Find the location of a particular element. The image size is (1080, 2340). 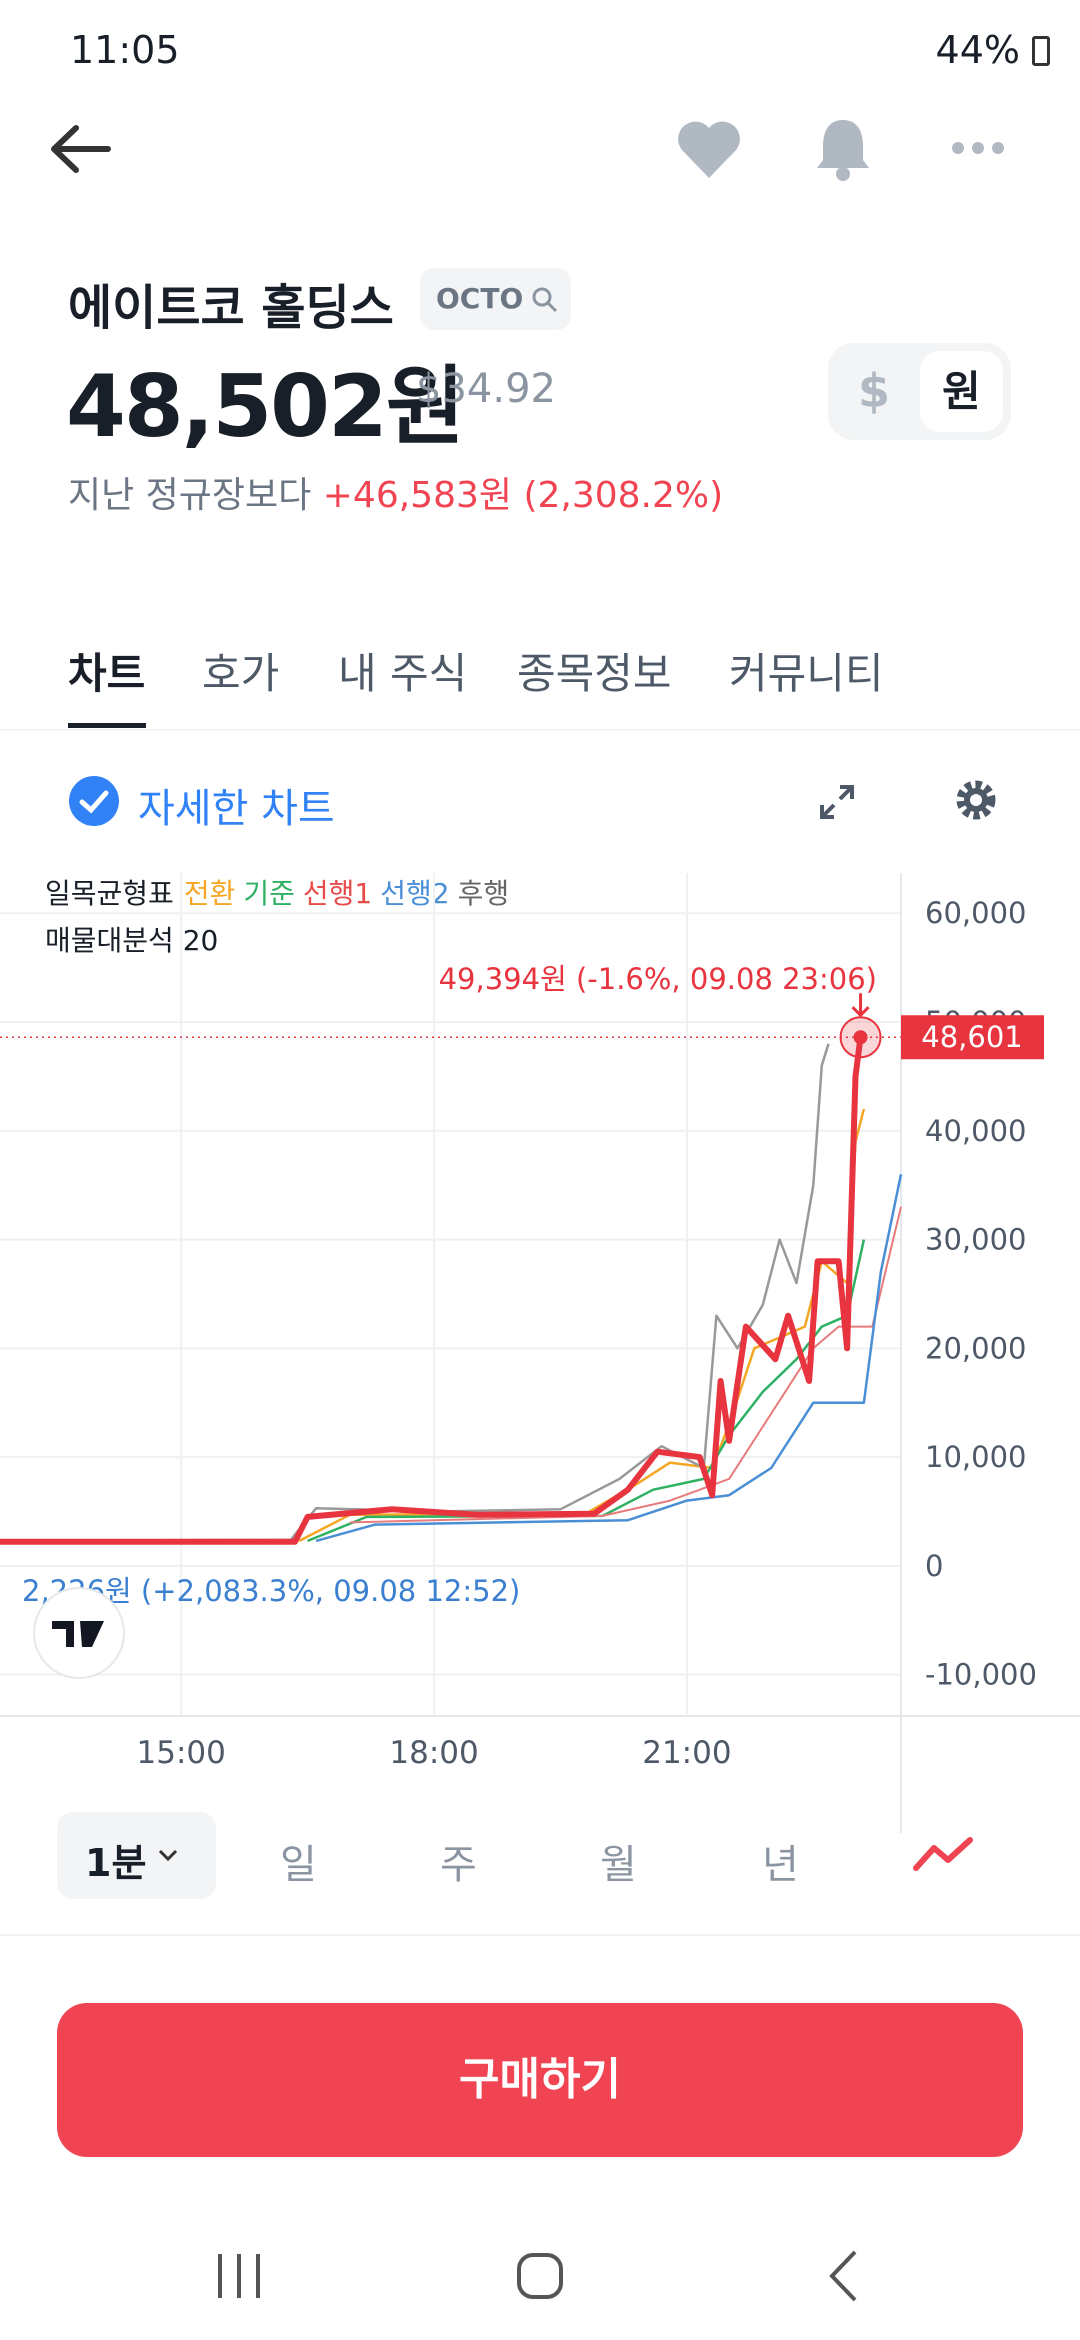

tab: 커뮤니티 is located at coordinates (806, 673).